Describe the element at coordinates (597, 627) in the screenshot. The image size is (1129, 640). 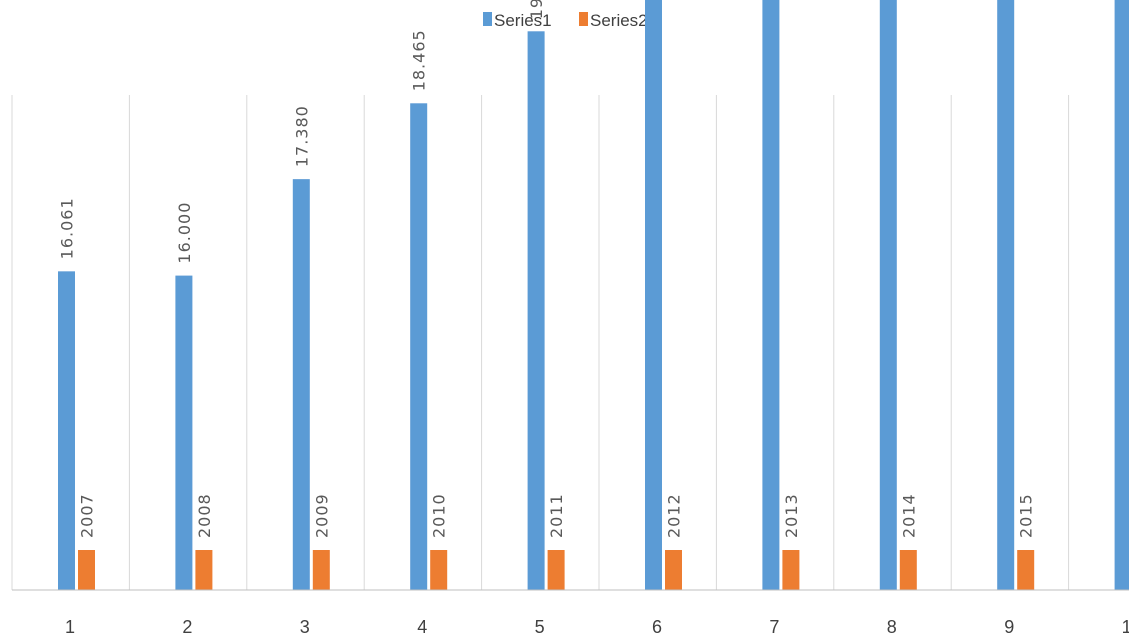
I see `x-tick-labels: 1 2 3 4 5 6 7 8 9 1` at that location.